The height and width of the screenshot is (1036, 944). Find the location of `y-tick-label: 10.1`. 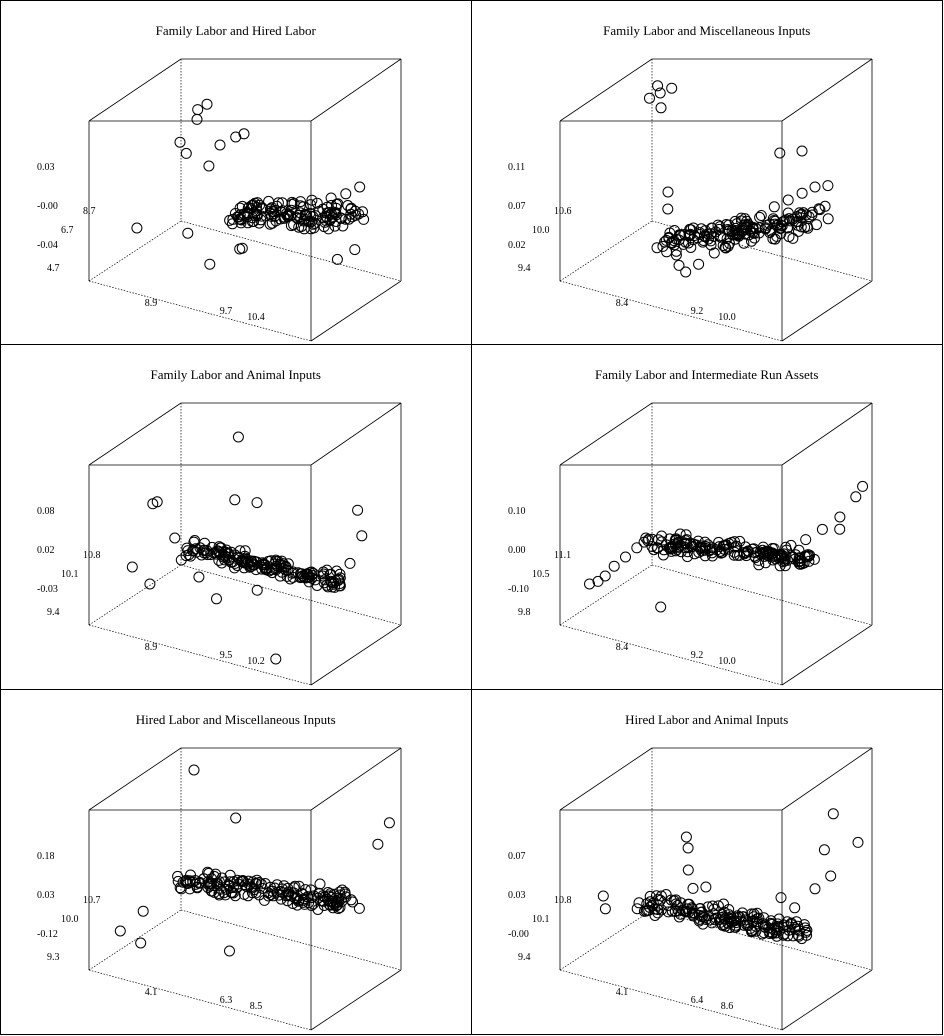

y-tick-label: 10.1 is located at coordinates (70, 574).